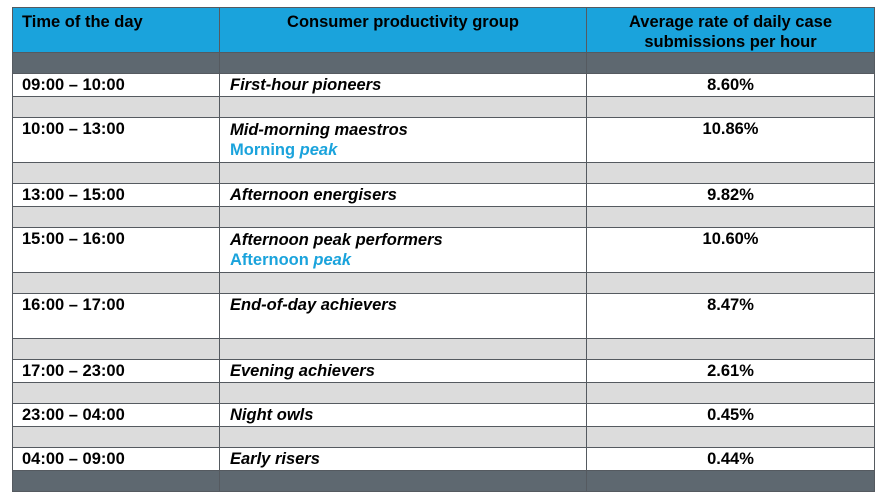  What do you see at coordinates (730, 140) in the screenshot?
I see `rate-cell: 10.86%` at bounding box center [730, 140].